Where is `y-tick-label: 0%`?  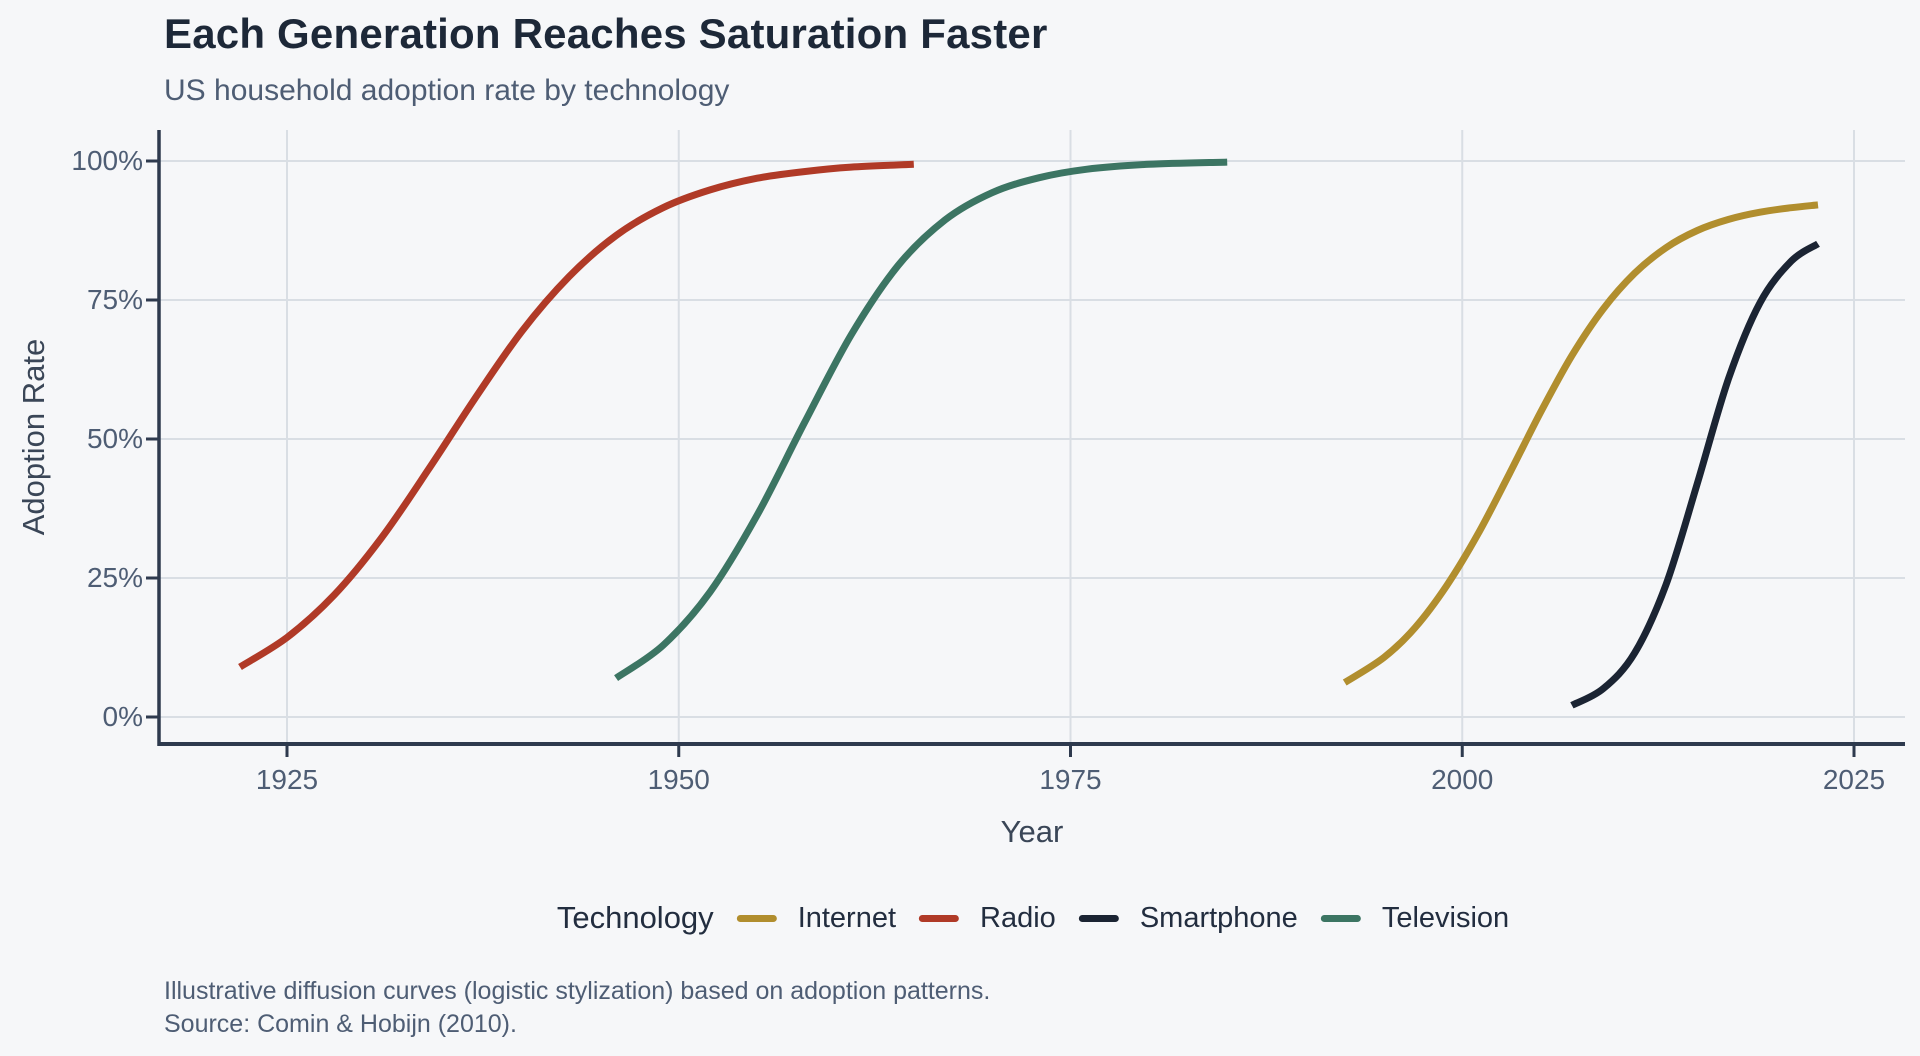 y-tick-label: 0% is located at coordinates (122, 716).